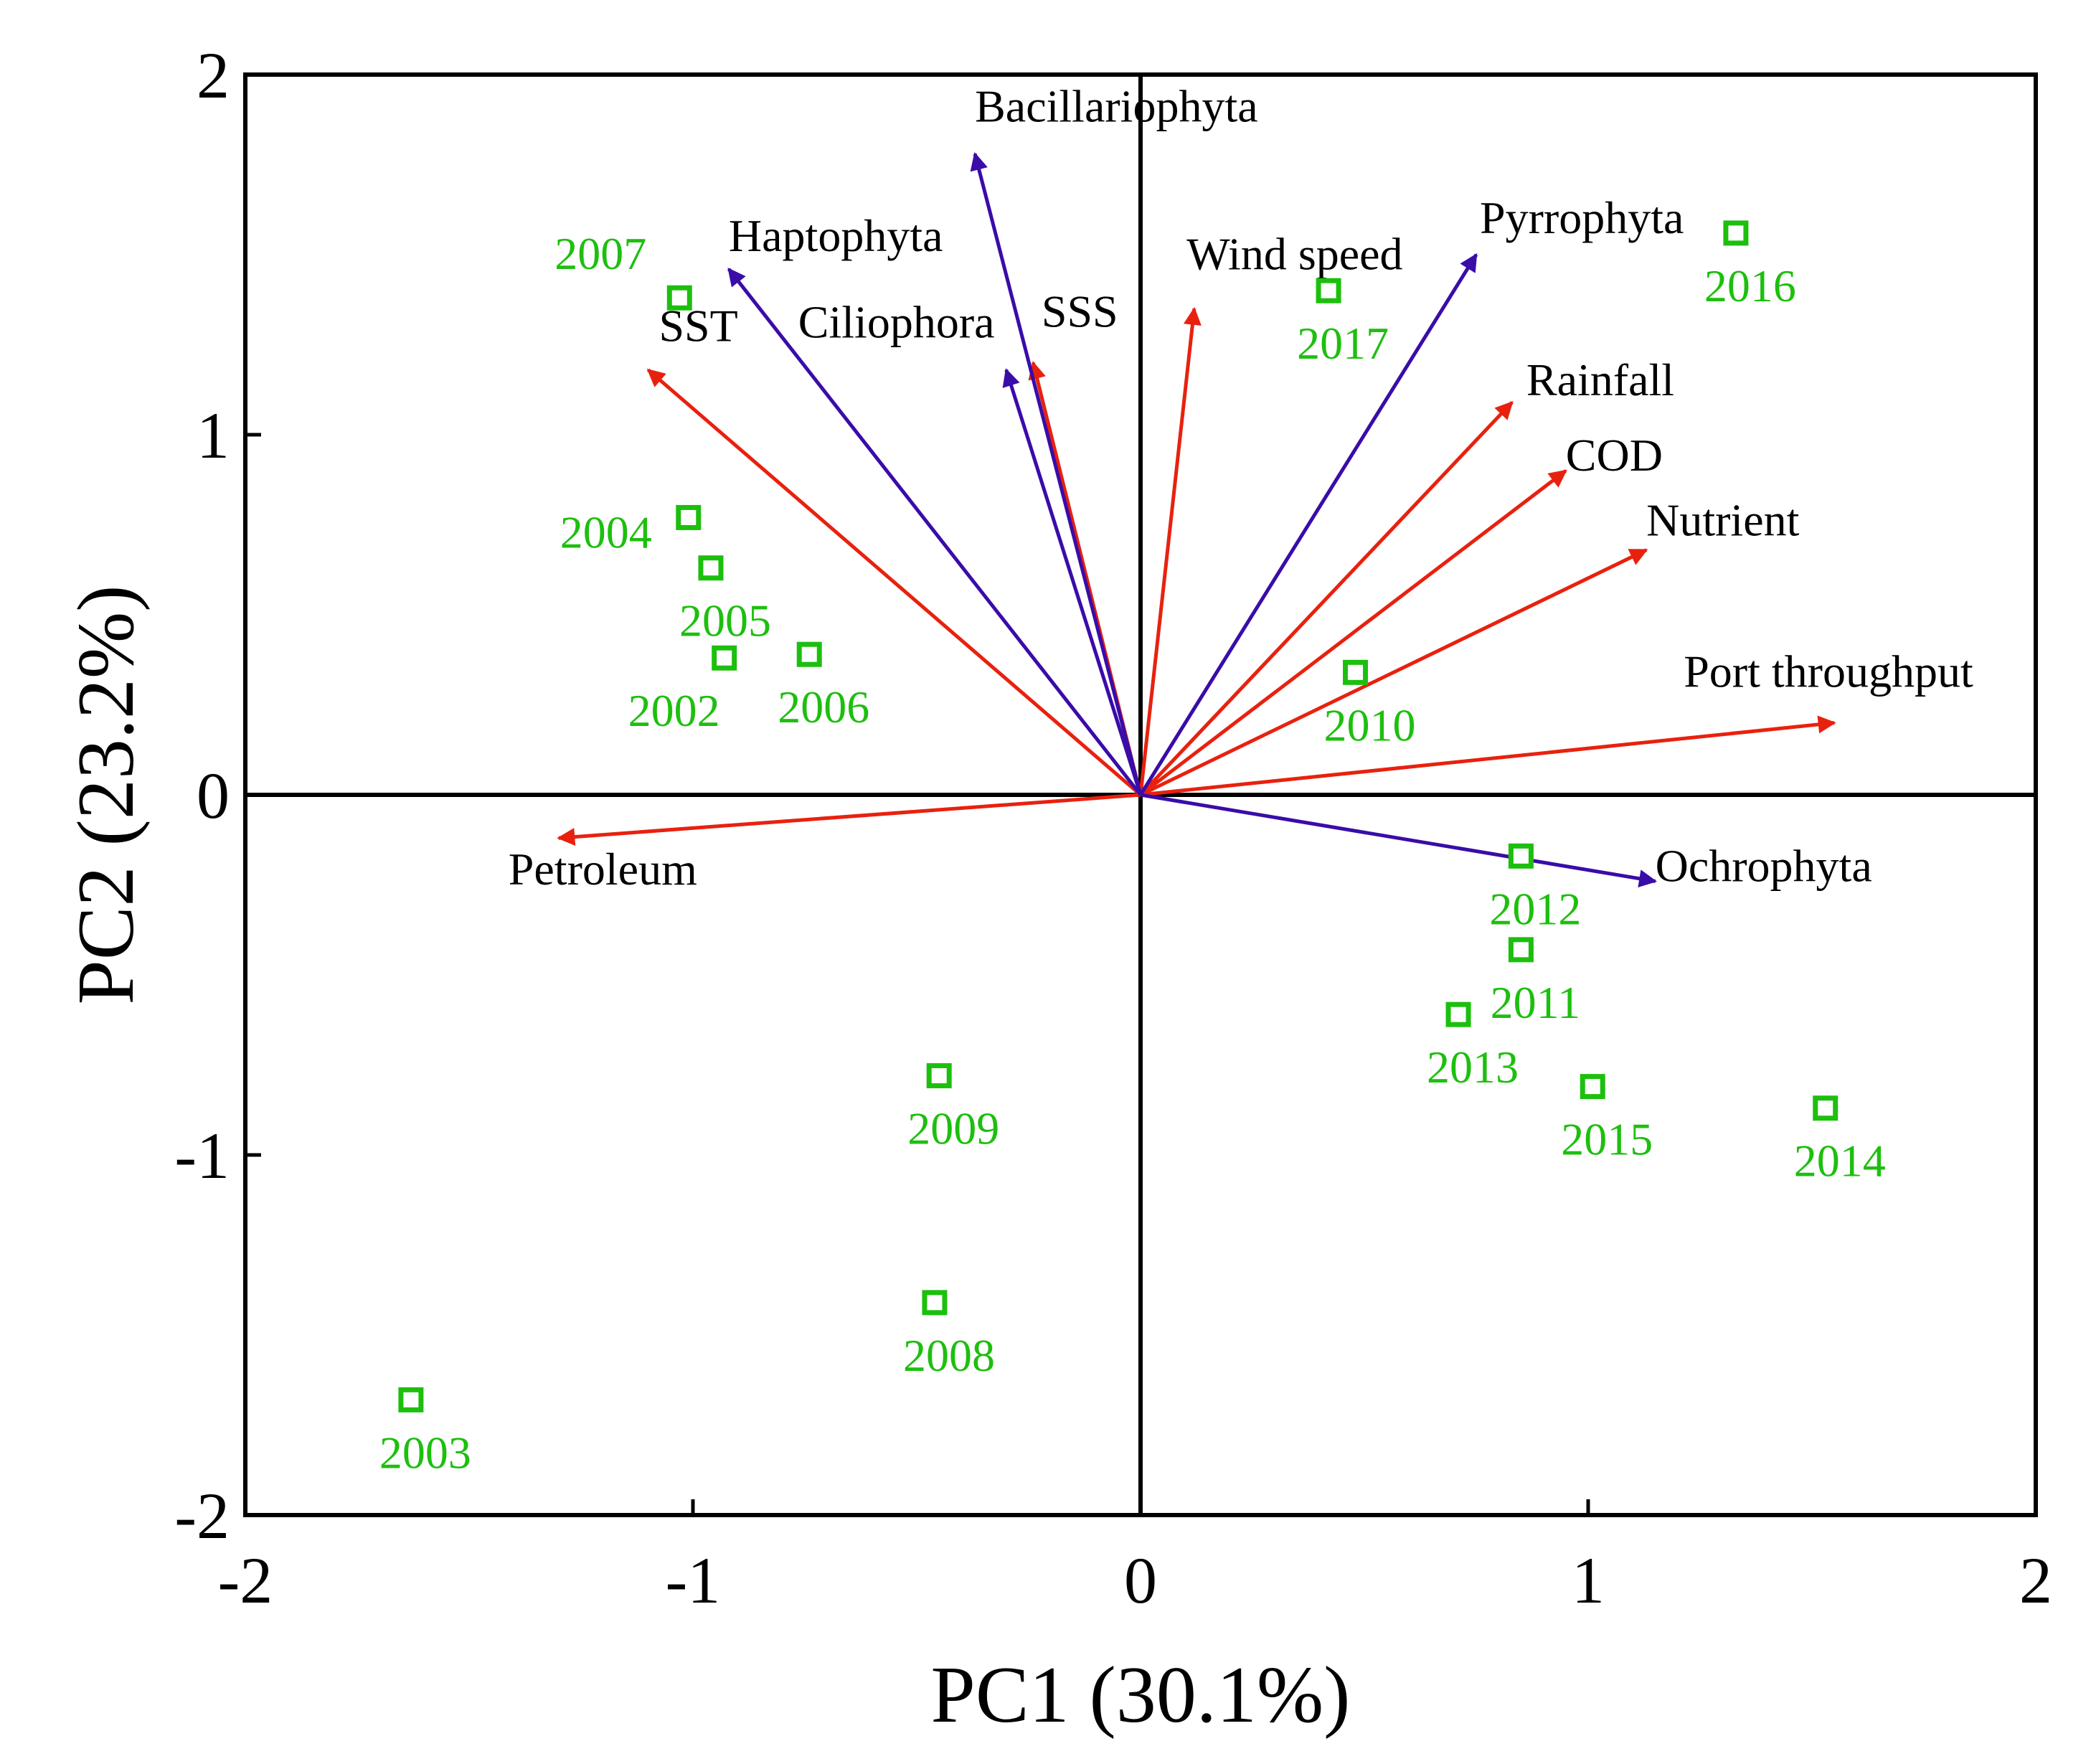  I want to click on vector-arrow-port-throughput, so click(1488, 756).